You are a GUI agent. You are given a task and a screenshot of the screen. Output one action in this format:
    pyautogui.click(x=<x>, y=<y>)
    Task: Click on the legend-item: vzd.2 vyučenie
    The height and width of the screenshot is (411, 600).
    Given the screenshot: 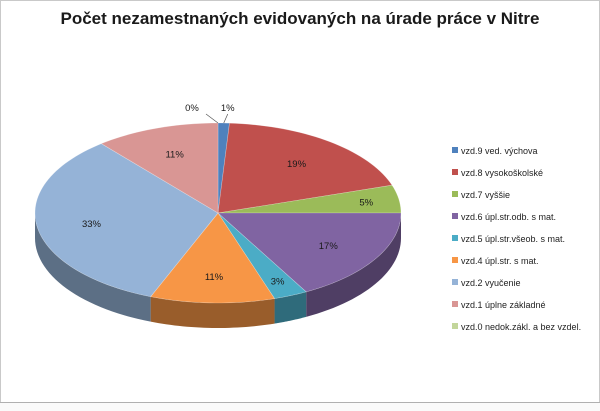 What is the action you would take?
    pyautogui.click(x=525, y=289)
    